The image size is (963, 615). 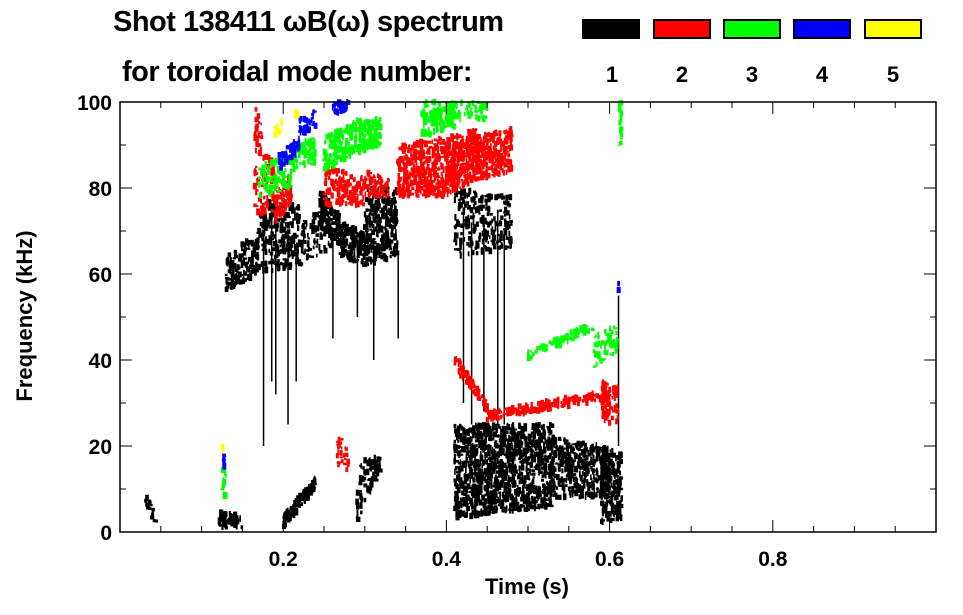 What do you see at coordinates (297, 72) in the screenshot?
I see `chart-subtitle: for toroidal mode number:` at bounding box center [297, 72].